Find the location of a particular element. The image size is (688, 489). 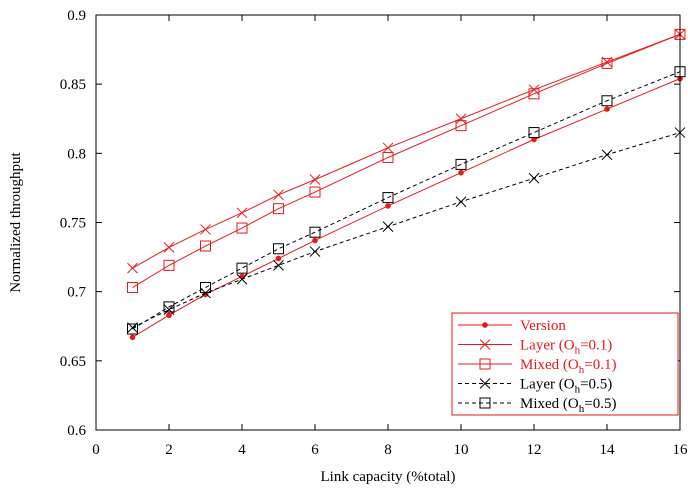

legend-label: Layer (Oh=0.5) is located at coordinates (566, 386).